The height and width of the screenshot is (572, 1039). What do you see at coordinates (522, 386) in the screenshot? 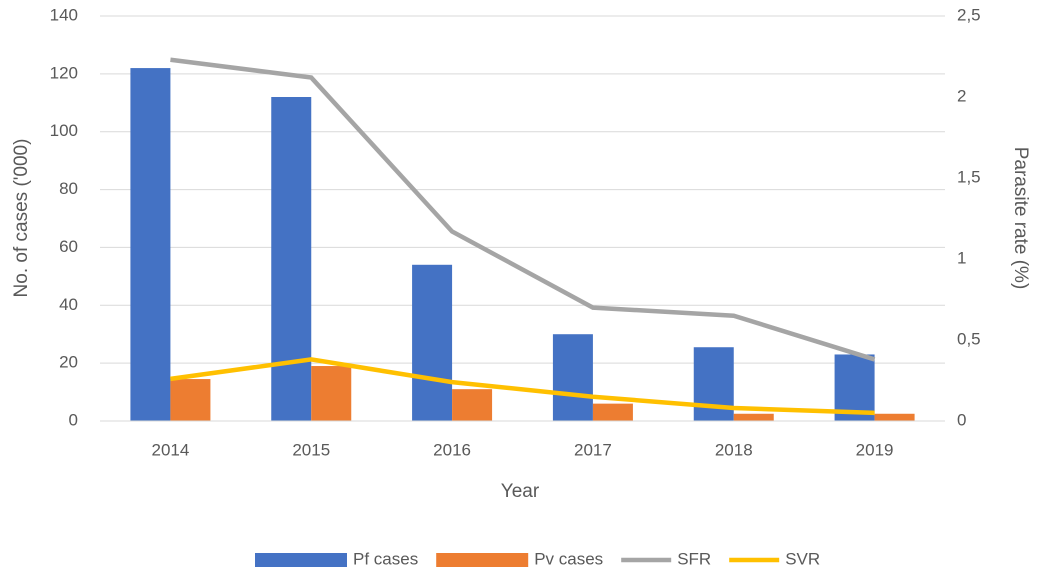
I see `line-series` at bounding box center [522, 386].